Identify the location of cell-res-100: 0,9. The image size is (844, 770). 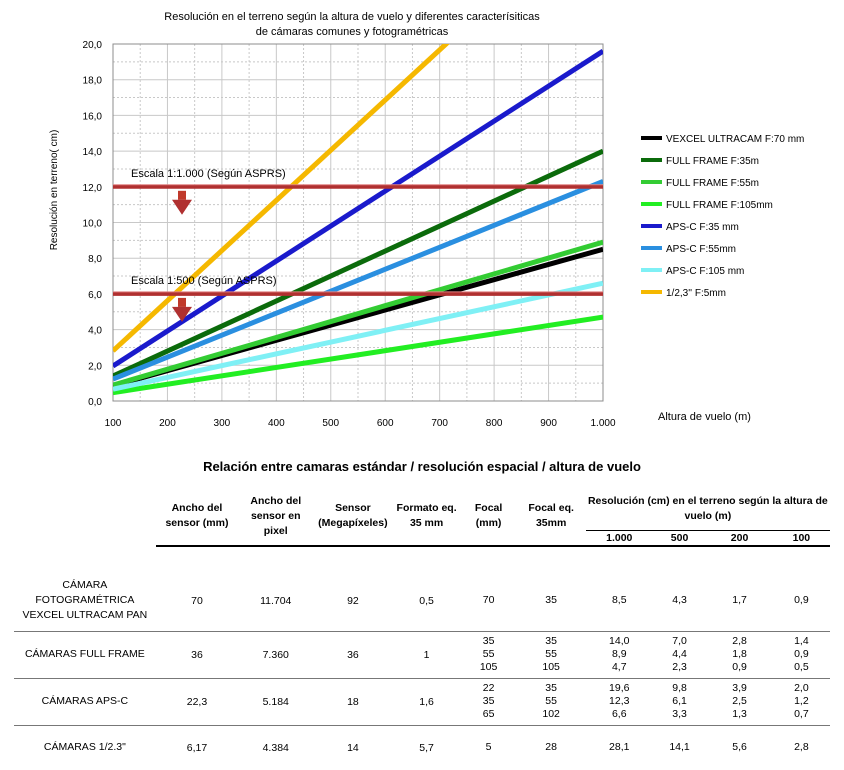
(801, 601).